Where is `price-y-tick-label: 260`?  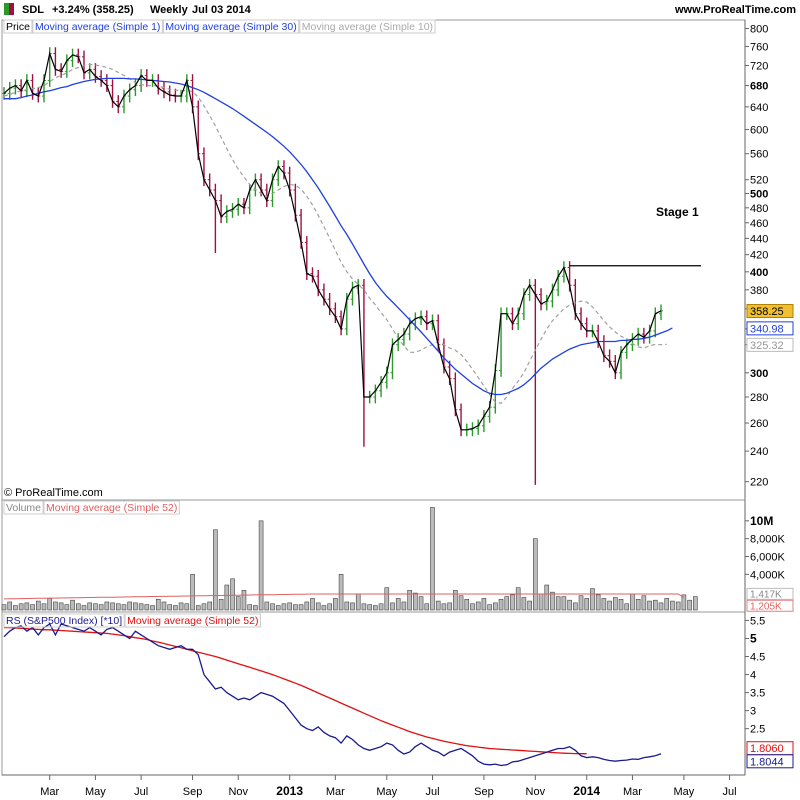 price-y-tick-label: 260 is located at coordinates (759, 424).